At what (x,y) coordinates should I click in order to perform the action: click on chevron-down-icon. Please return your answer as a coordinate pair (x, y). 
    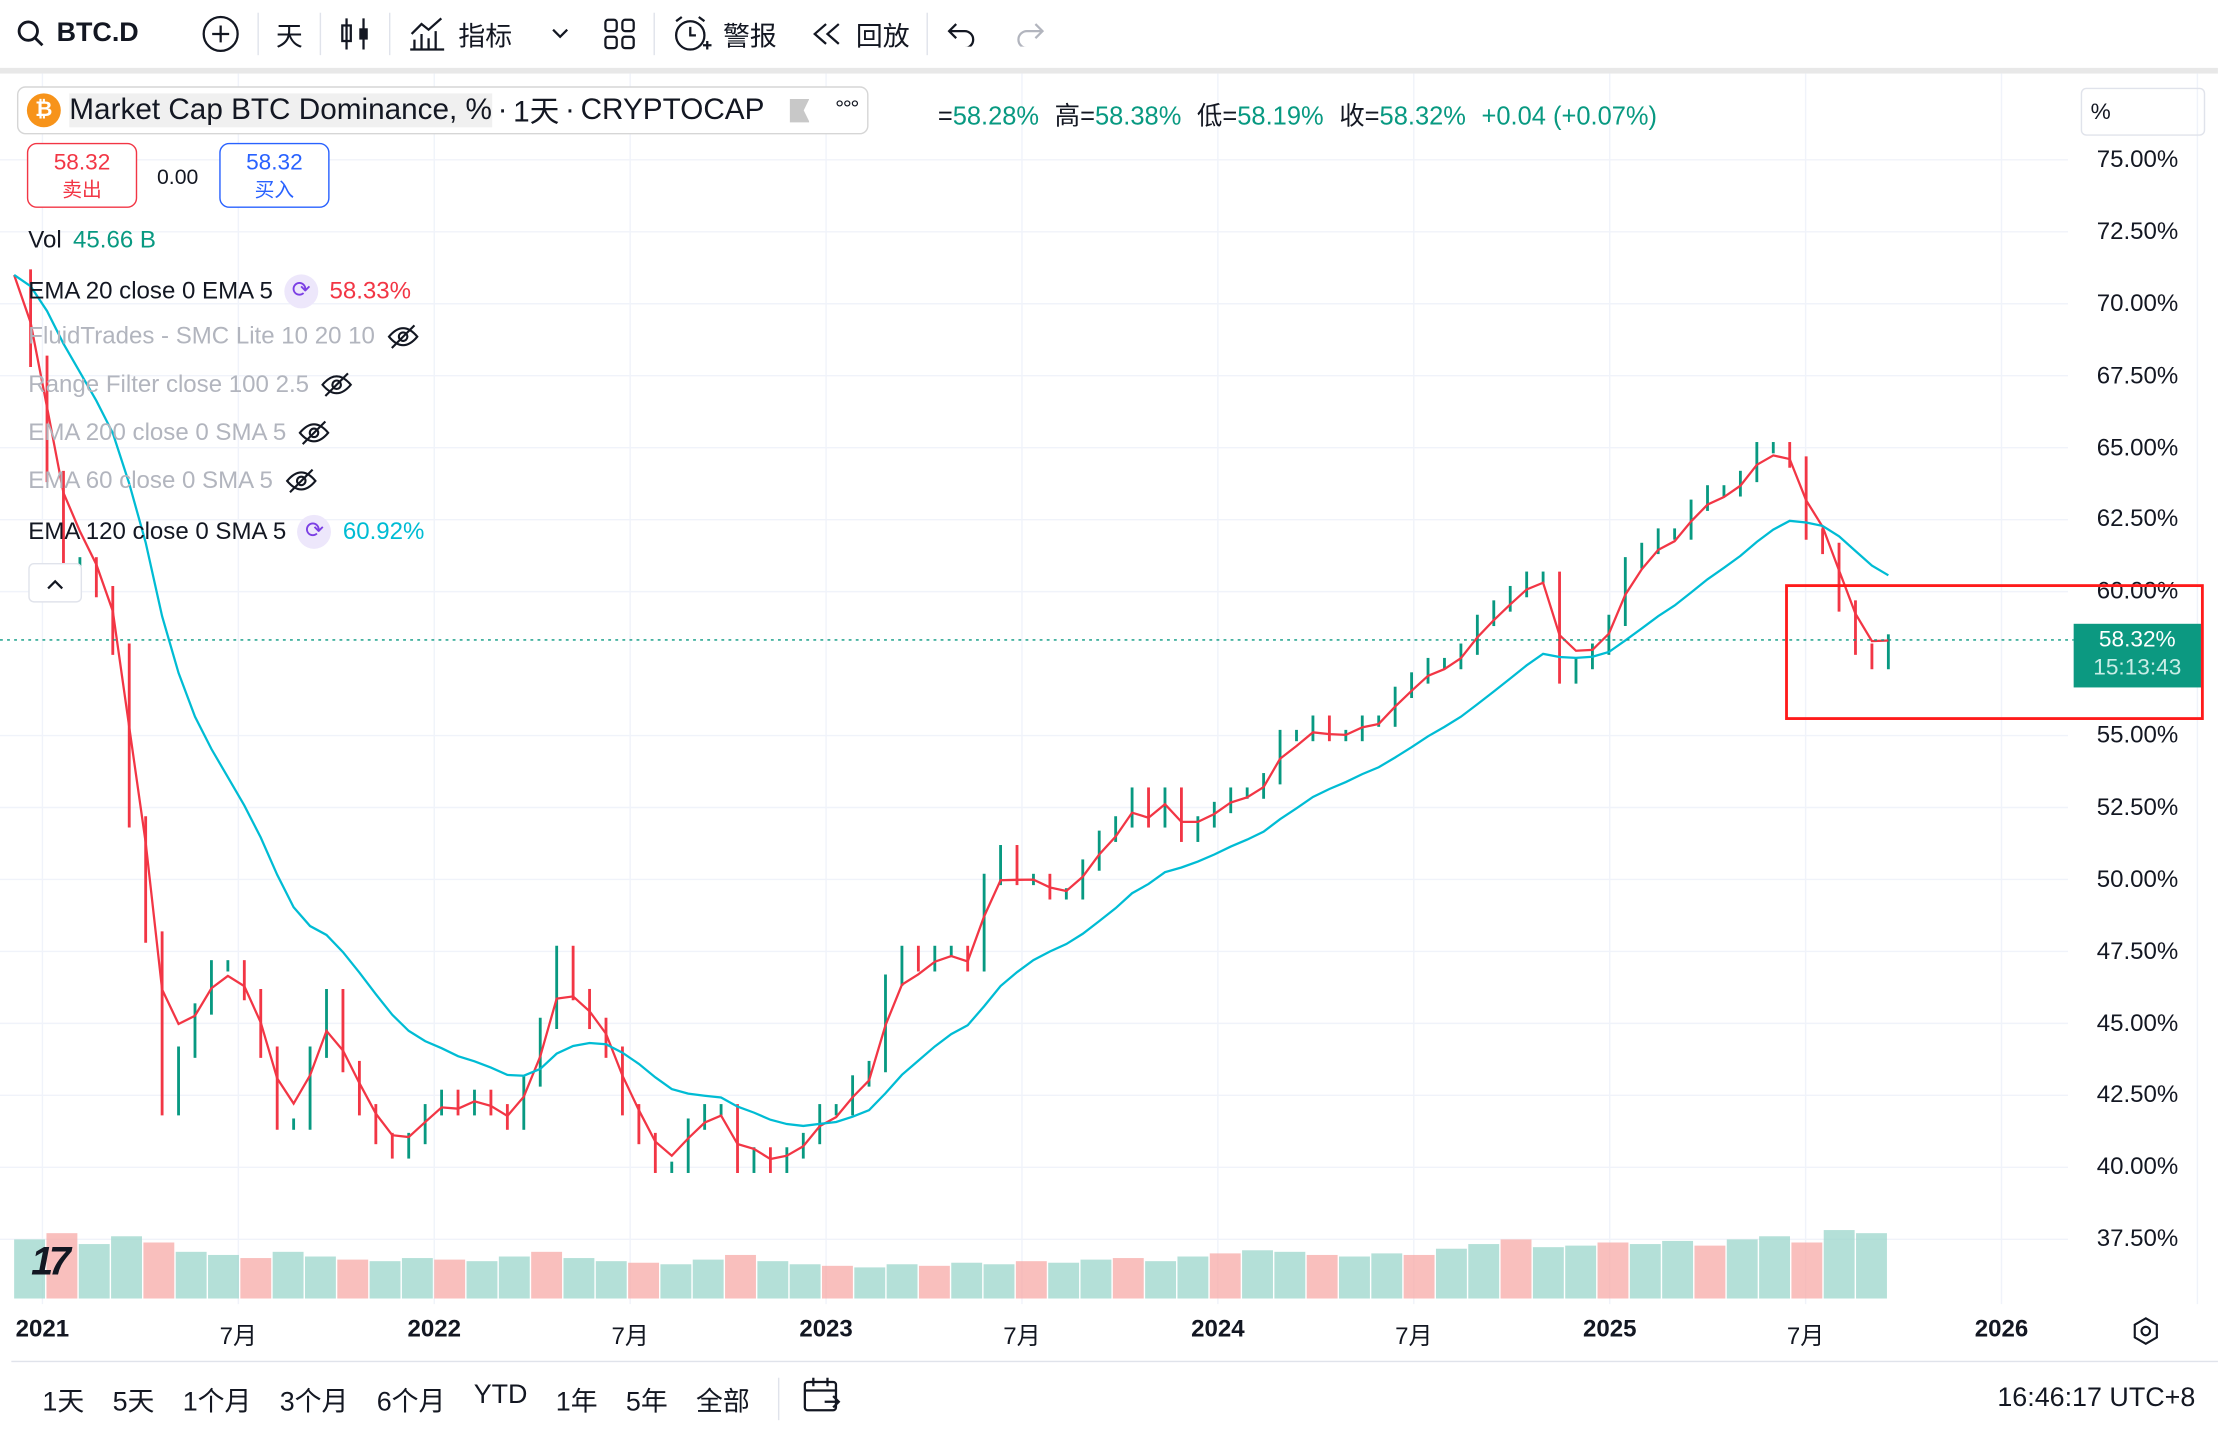
    Looking at the image, I should click on (560, 33).